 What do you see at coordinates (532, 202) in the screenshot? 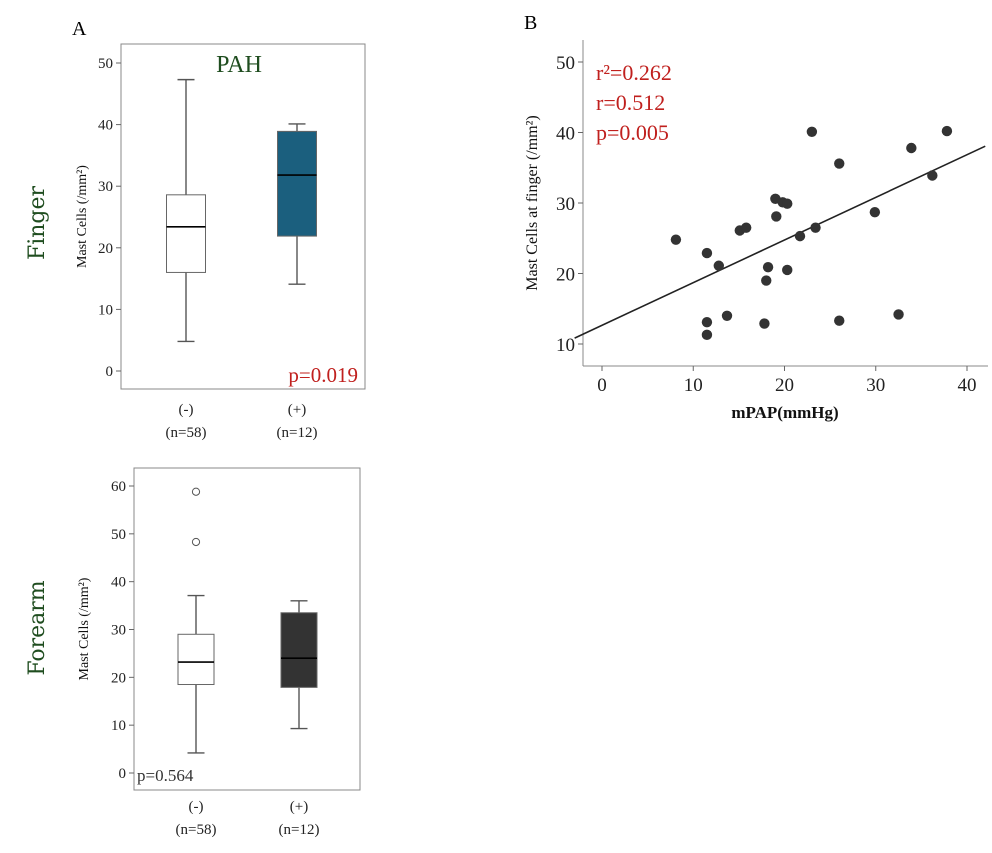
I see `y-axis-label: Mast Cells at finger (/mm²)` at bounding box center [532, 202].